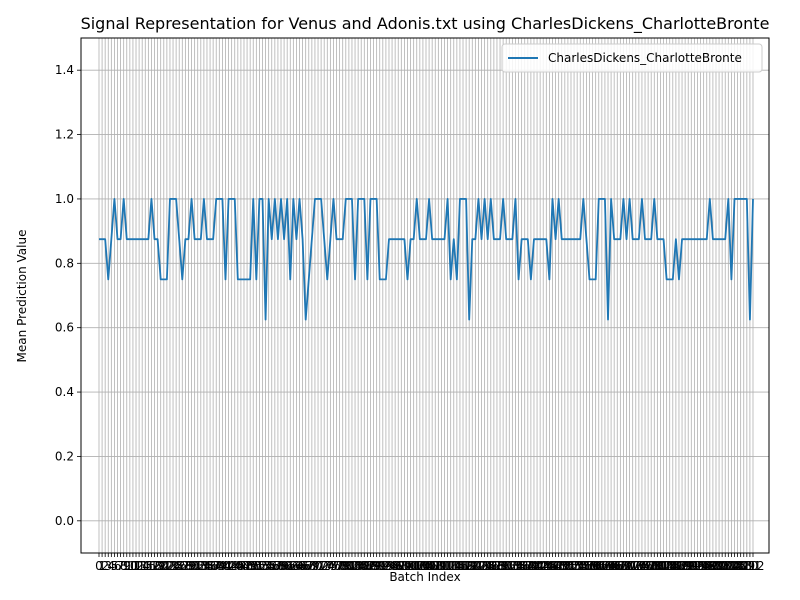  I want to click on x-tick-label: 7, so click(121, 566).